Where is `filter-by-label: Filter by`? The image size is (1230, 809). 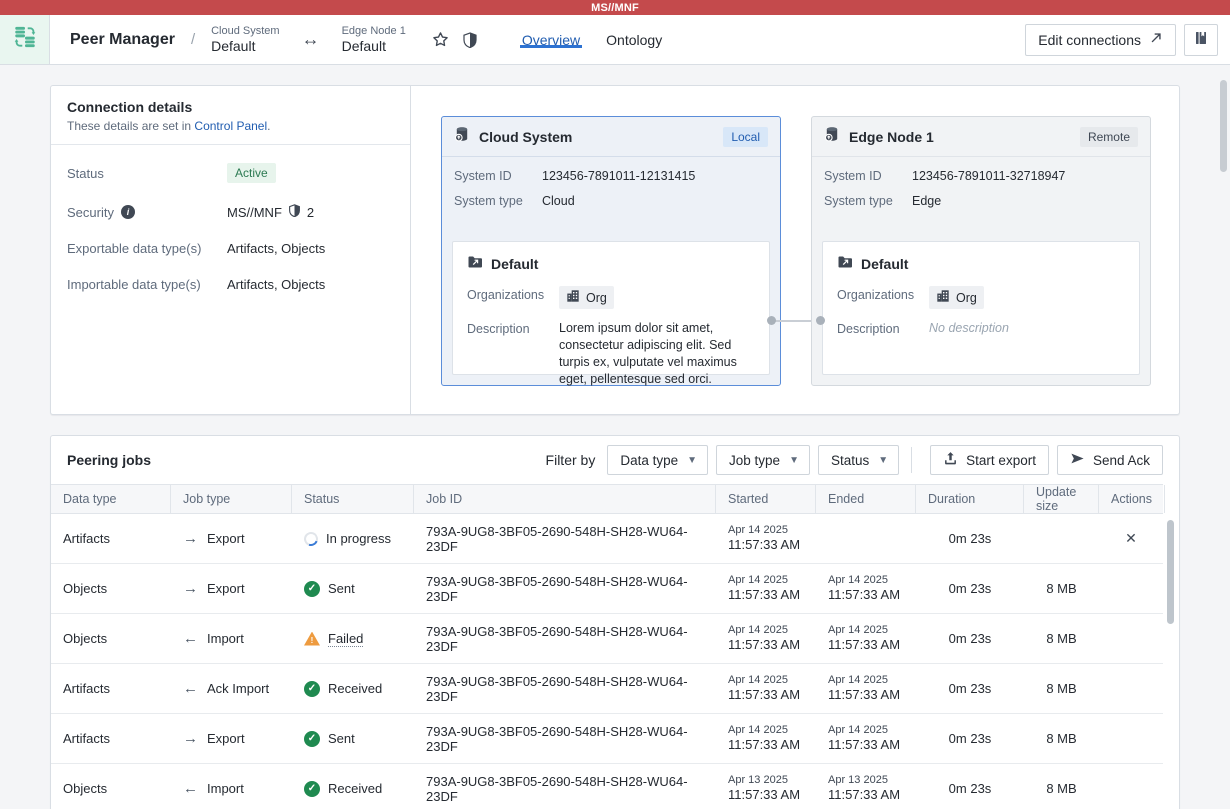 filter-by-label: Filter by is located at coordinates (570, 460).